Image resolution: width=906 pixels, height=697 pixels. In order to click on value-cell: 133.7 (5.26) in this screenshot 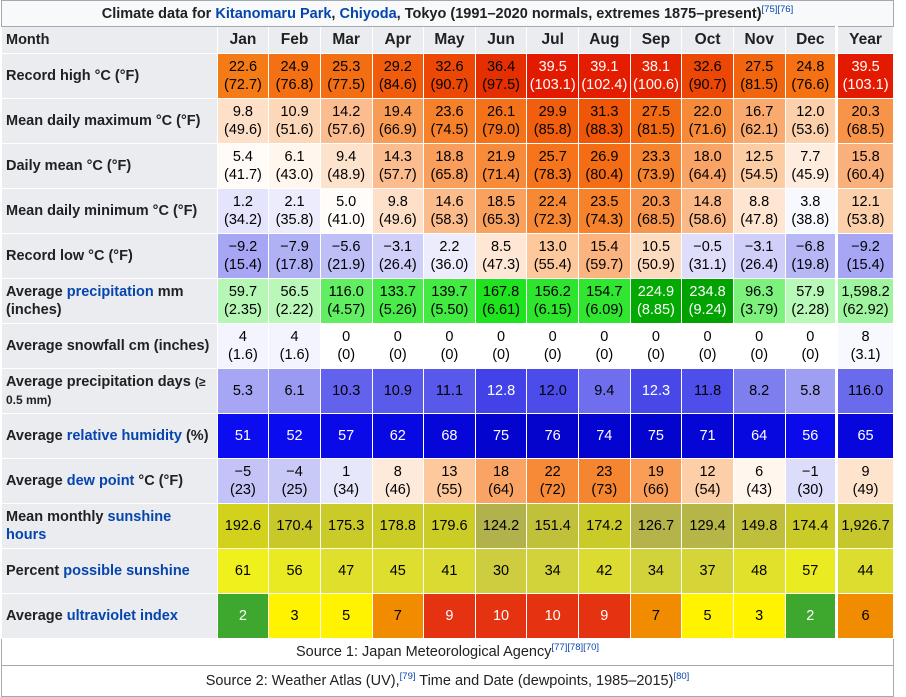, I will do `click(398, 301)`.